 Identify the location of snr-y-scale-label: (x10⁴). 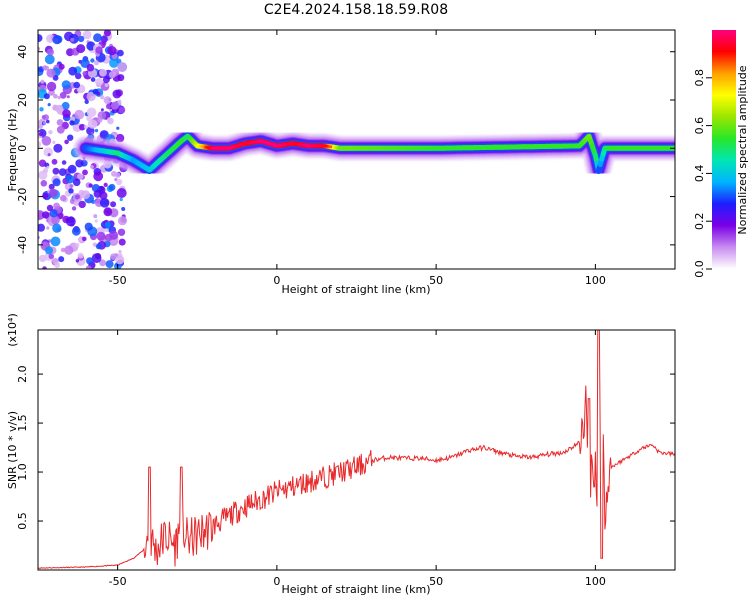
(12, 330).